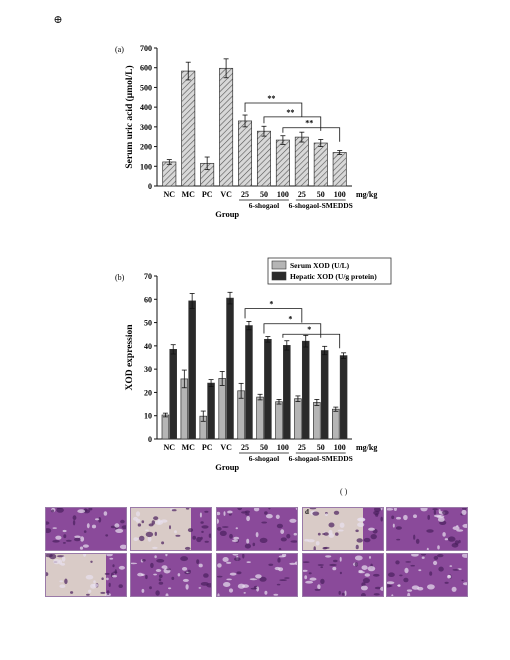  What do you see at coordinates (344, 491) in the screenshot?
I see `figure-panel-marker: ( )` at bounding box center [344, 491].